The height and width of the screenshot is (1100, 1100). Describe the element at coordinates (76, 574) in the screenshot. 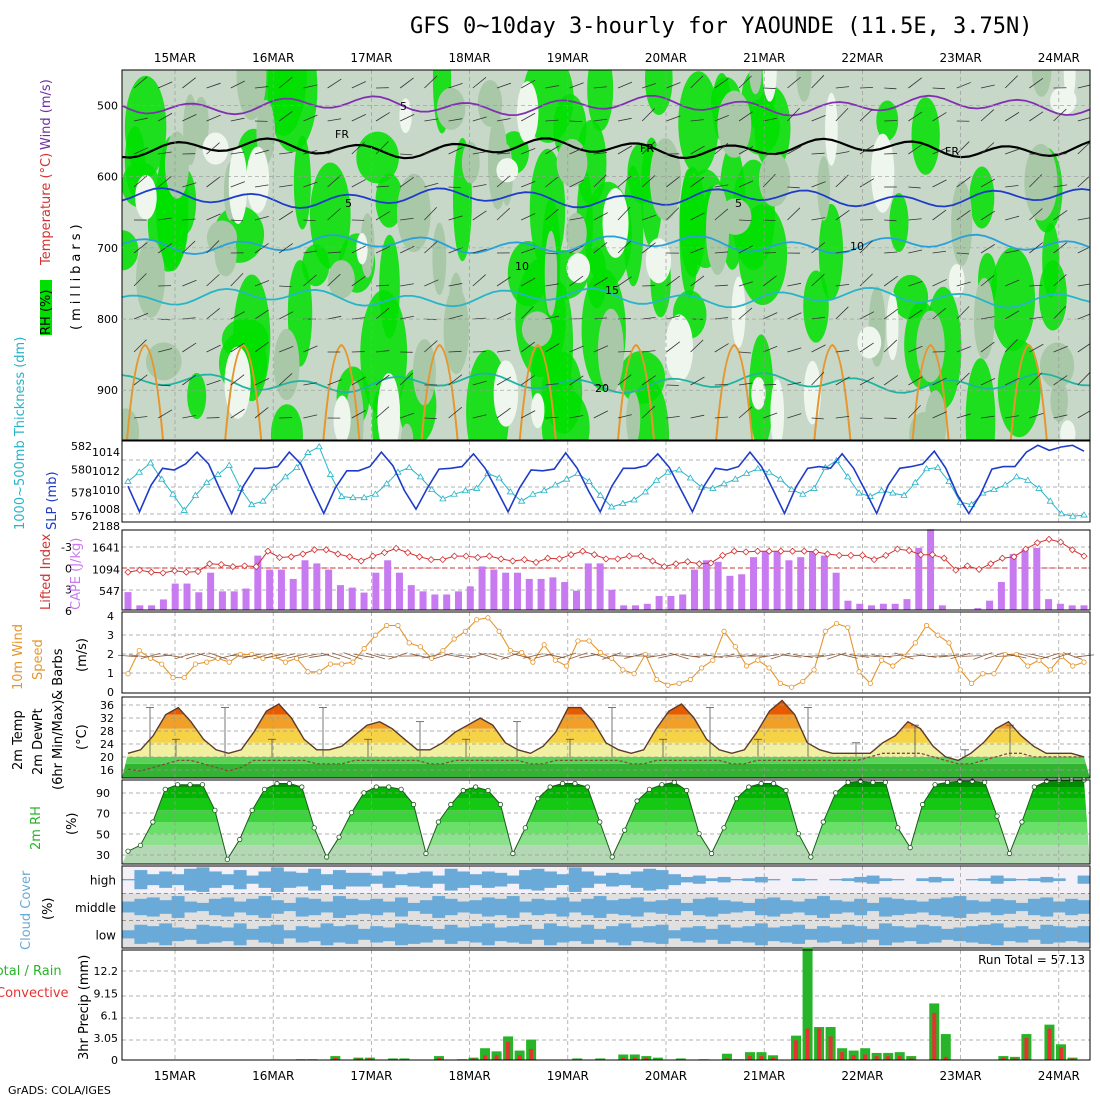

I see `cape-label: CAPE (J/kg)` at that location.